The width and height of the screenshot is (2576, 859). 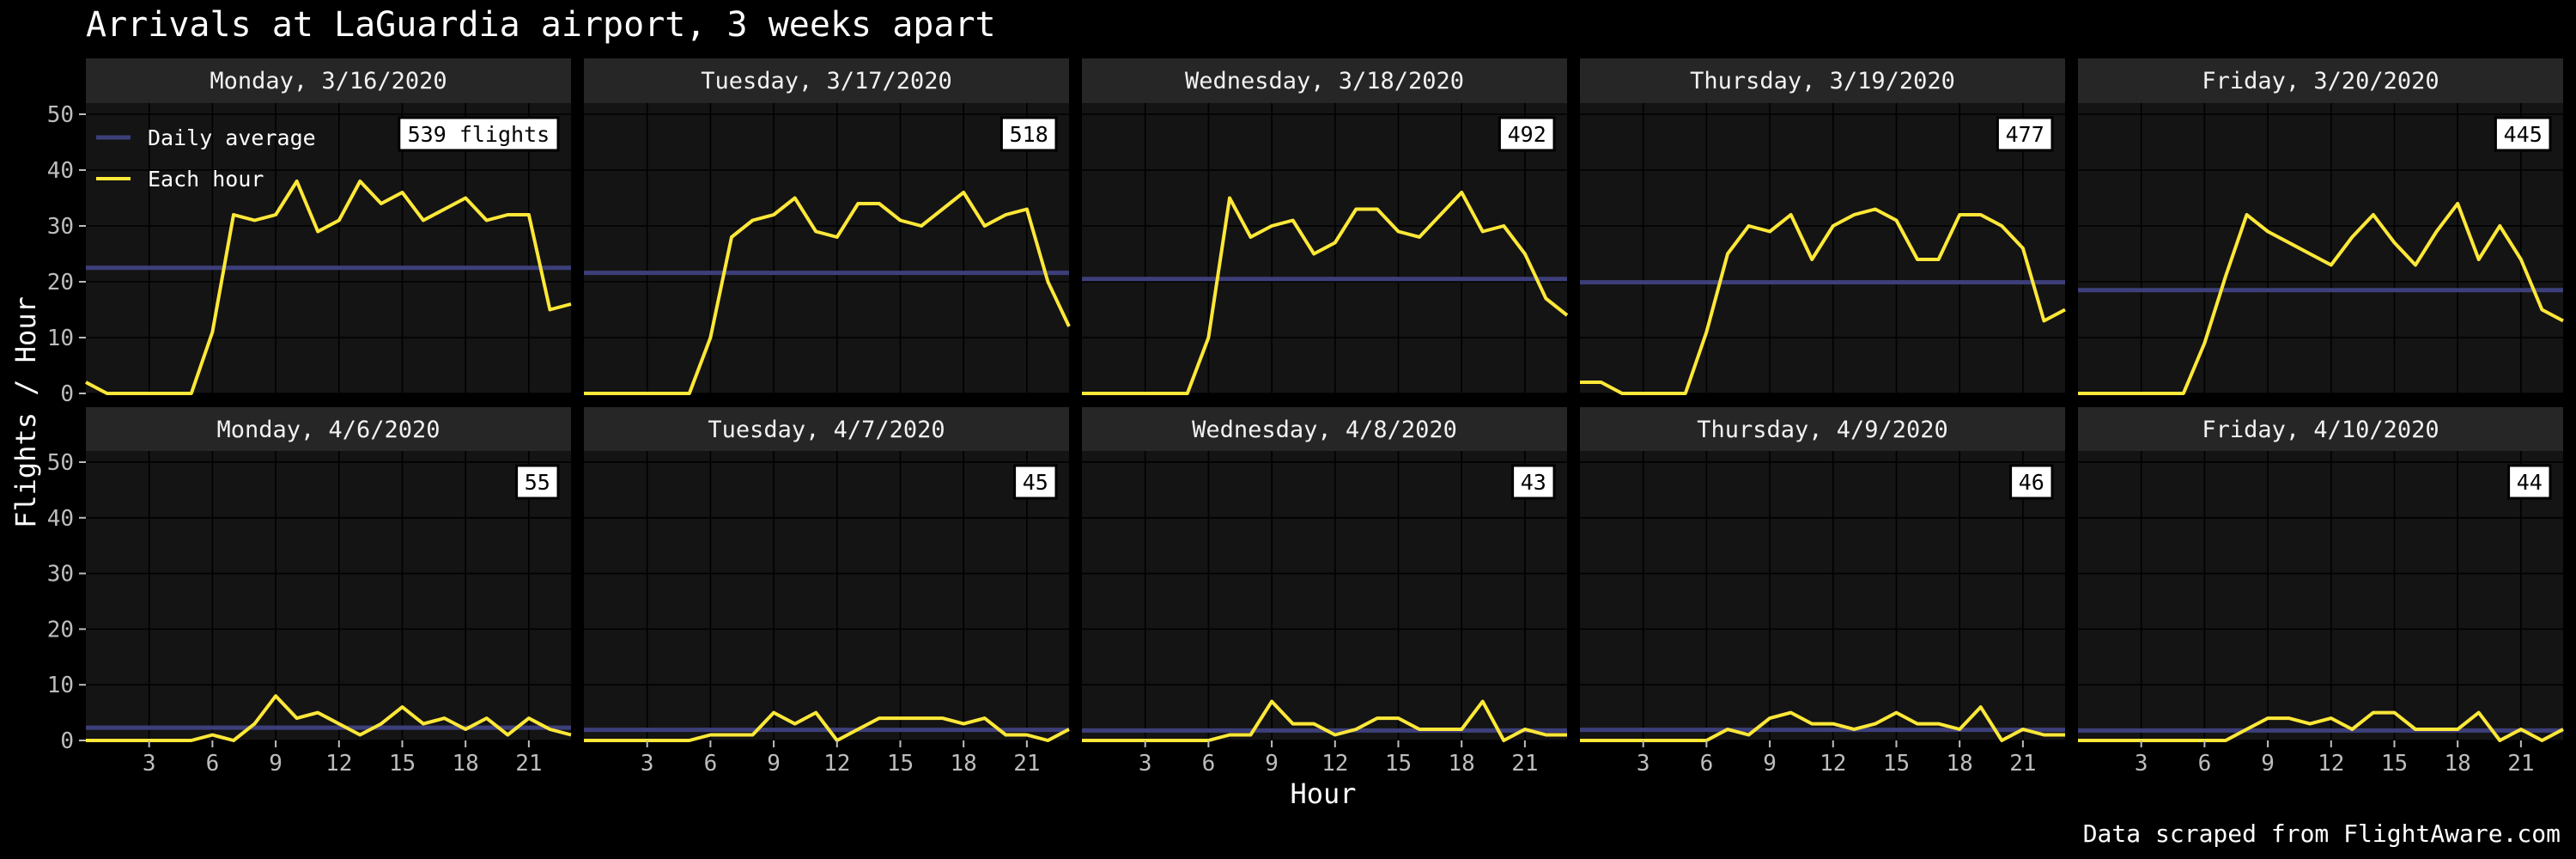 I want to click on facet-panel: Thursday, 4/9/2020 46 3 6 9 12 15 18 21, so click(x=1822, y=592).